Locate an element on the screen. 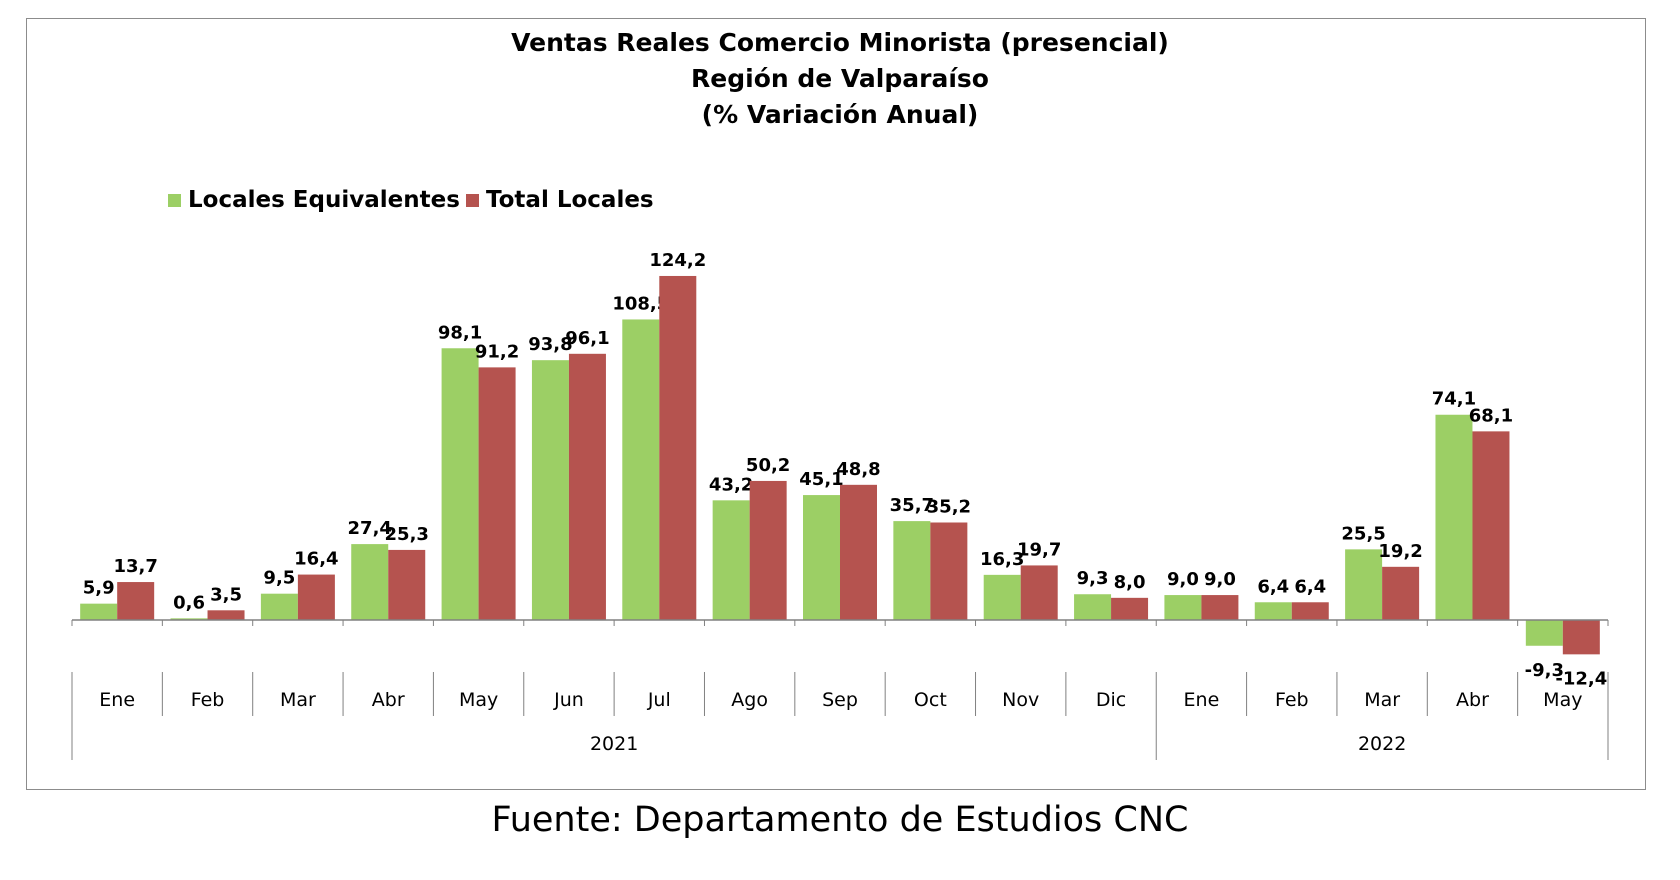  category-label-3: Mar is located at coordinates (298, 700).